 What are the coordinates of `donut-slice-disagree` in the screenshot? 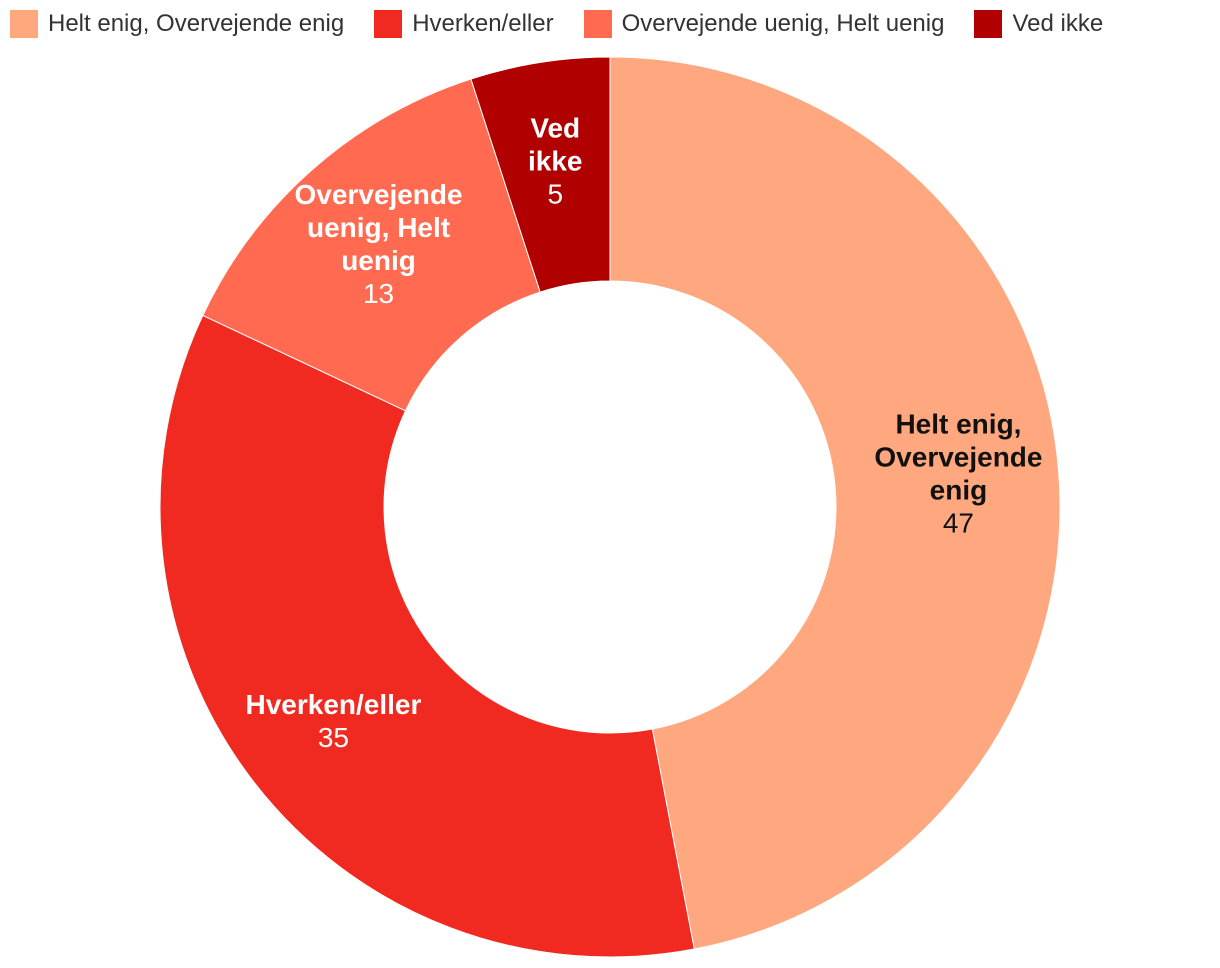 It's located at (371, 245).